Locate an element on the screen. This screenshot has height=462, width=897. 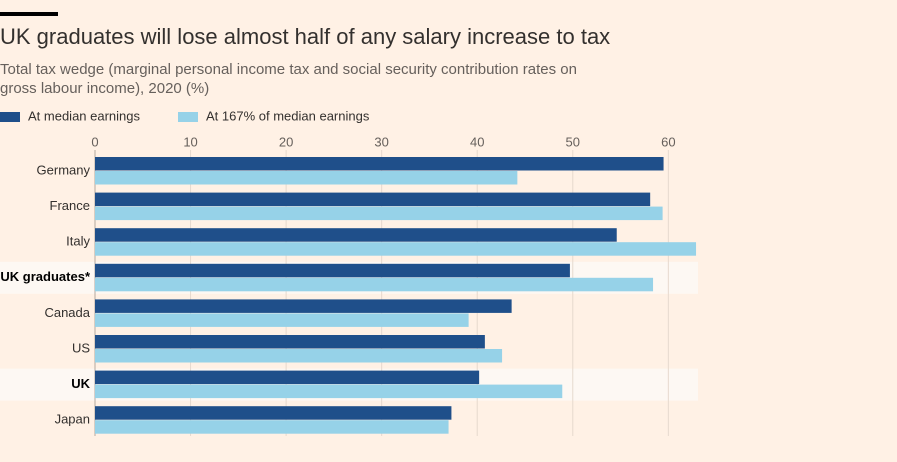
subtitle: gross labour income), 2020 (%) is located at coordinates (104, 88).